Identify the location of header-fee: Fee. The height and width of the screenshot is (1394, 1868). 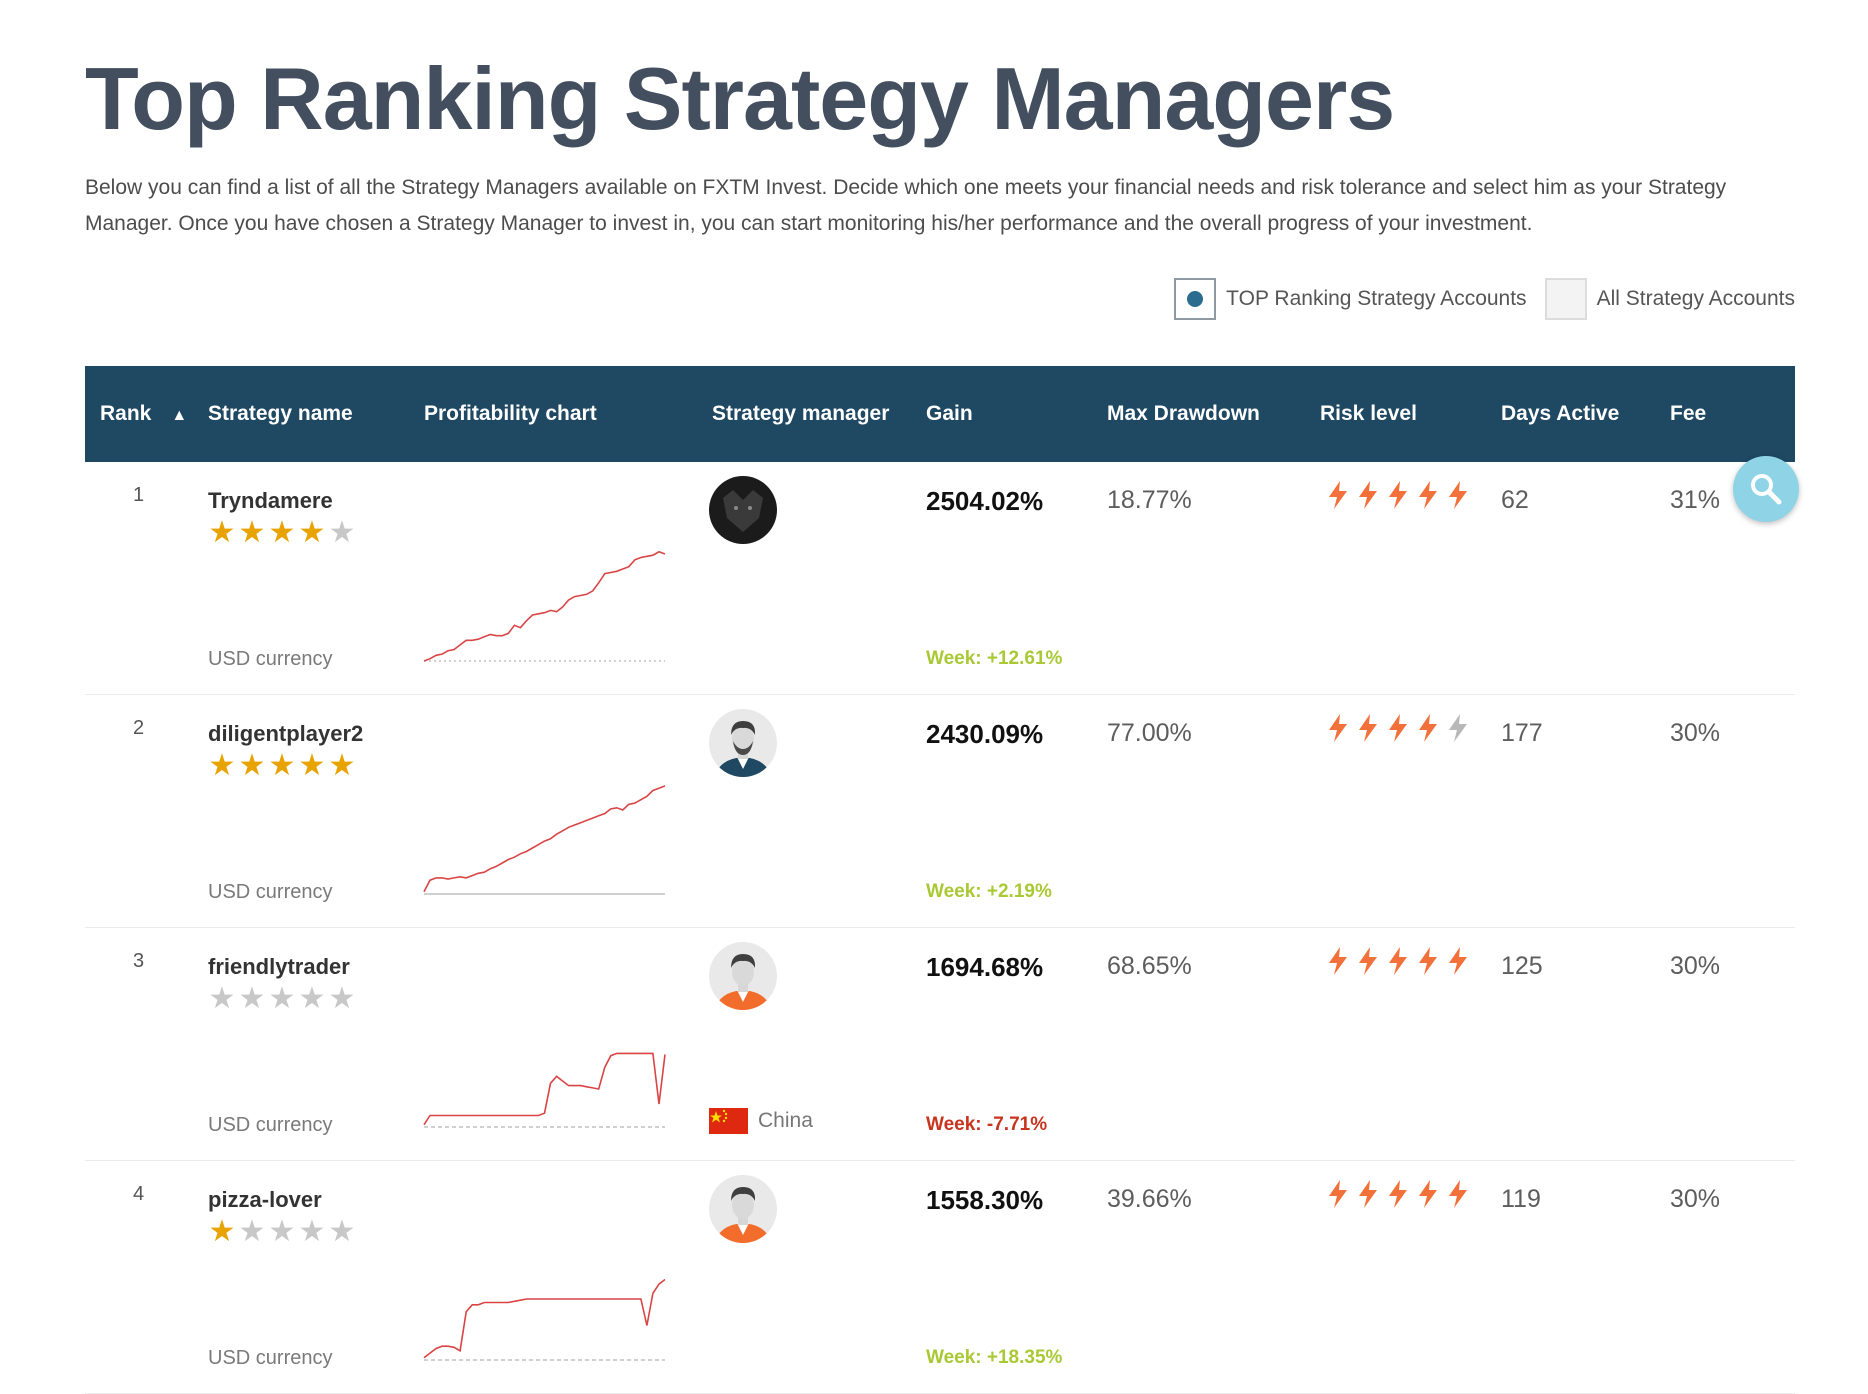
(1688, 413).